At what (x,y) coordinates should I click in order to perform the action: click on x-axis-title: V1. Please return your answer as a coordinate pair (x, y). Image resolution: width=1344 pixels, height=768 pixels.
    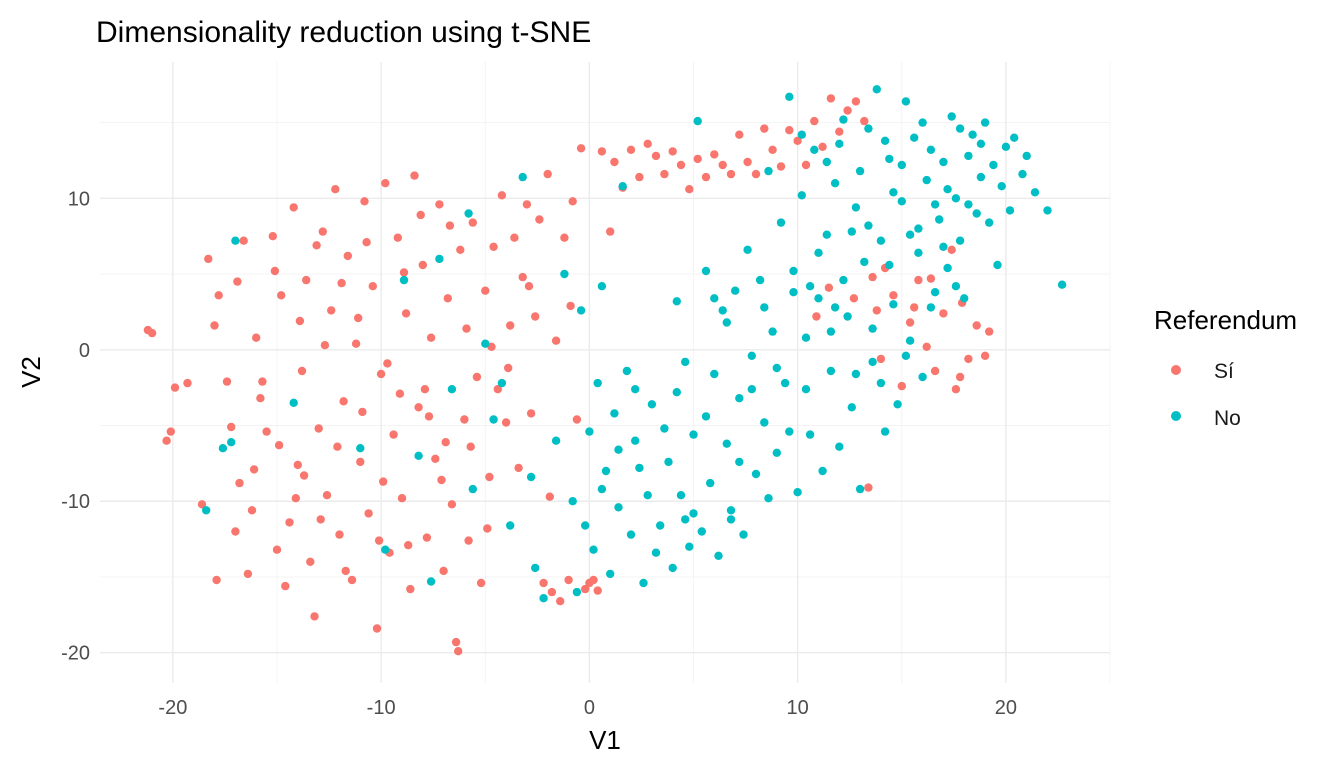
    Looking at the image, I should click on (605, 740).